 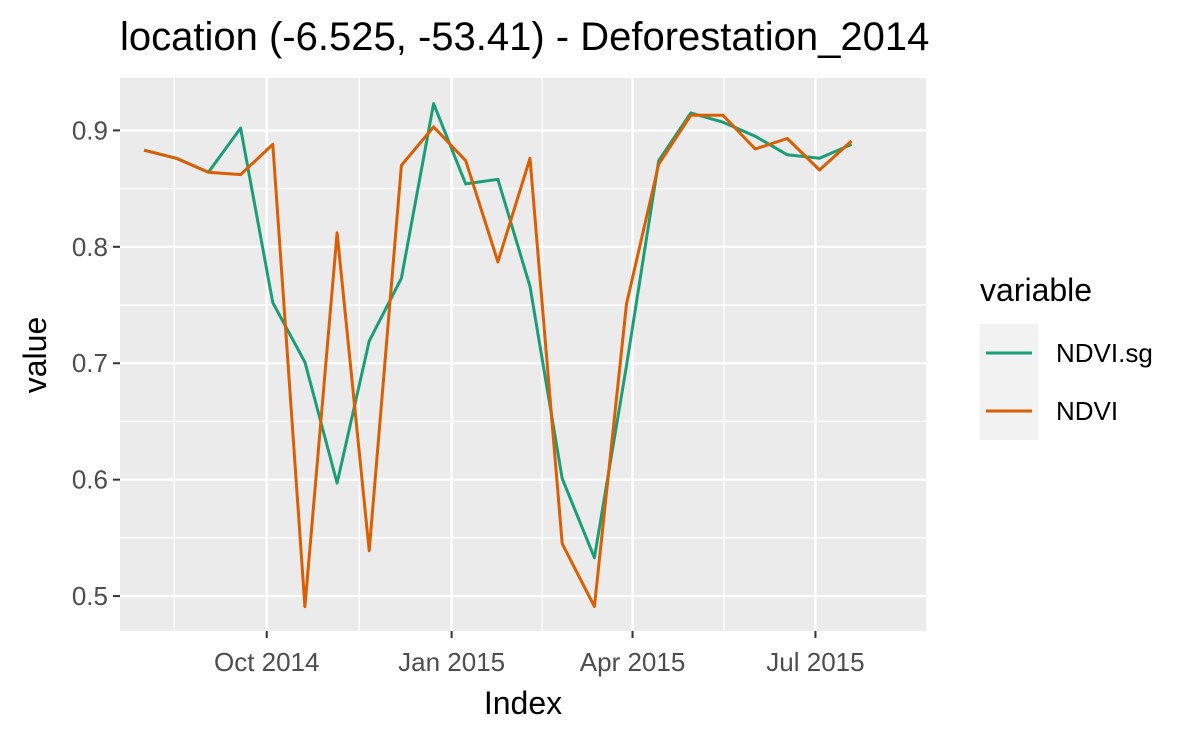 What do you see at coordinates (267, 662) in the screenshot?
I see `x-tick-label: Oct 2014` at bounding box center [267, 662].